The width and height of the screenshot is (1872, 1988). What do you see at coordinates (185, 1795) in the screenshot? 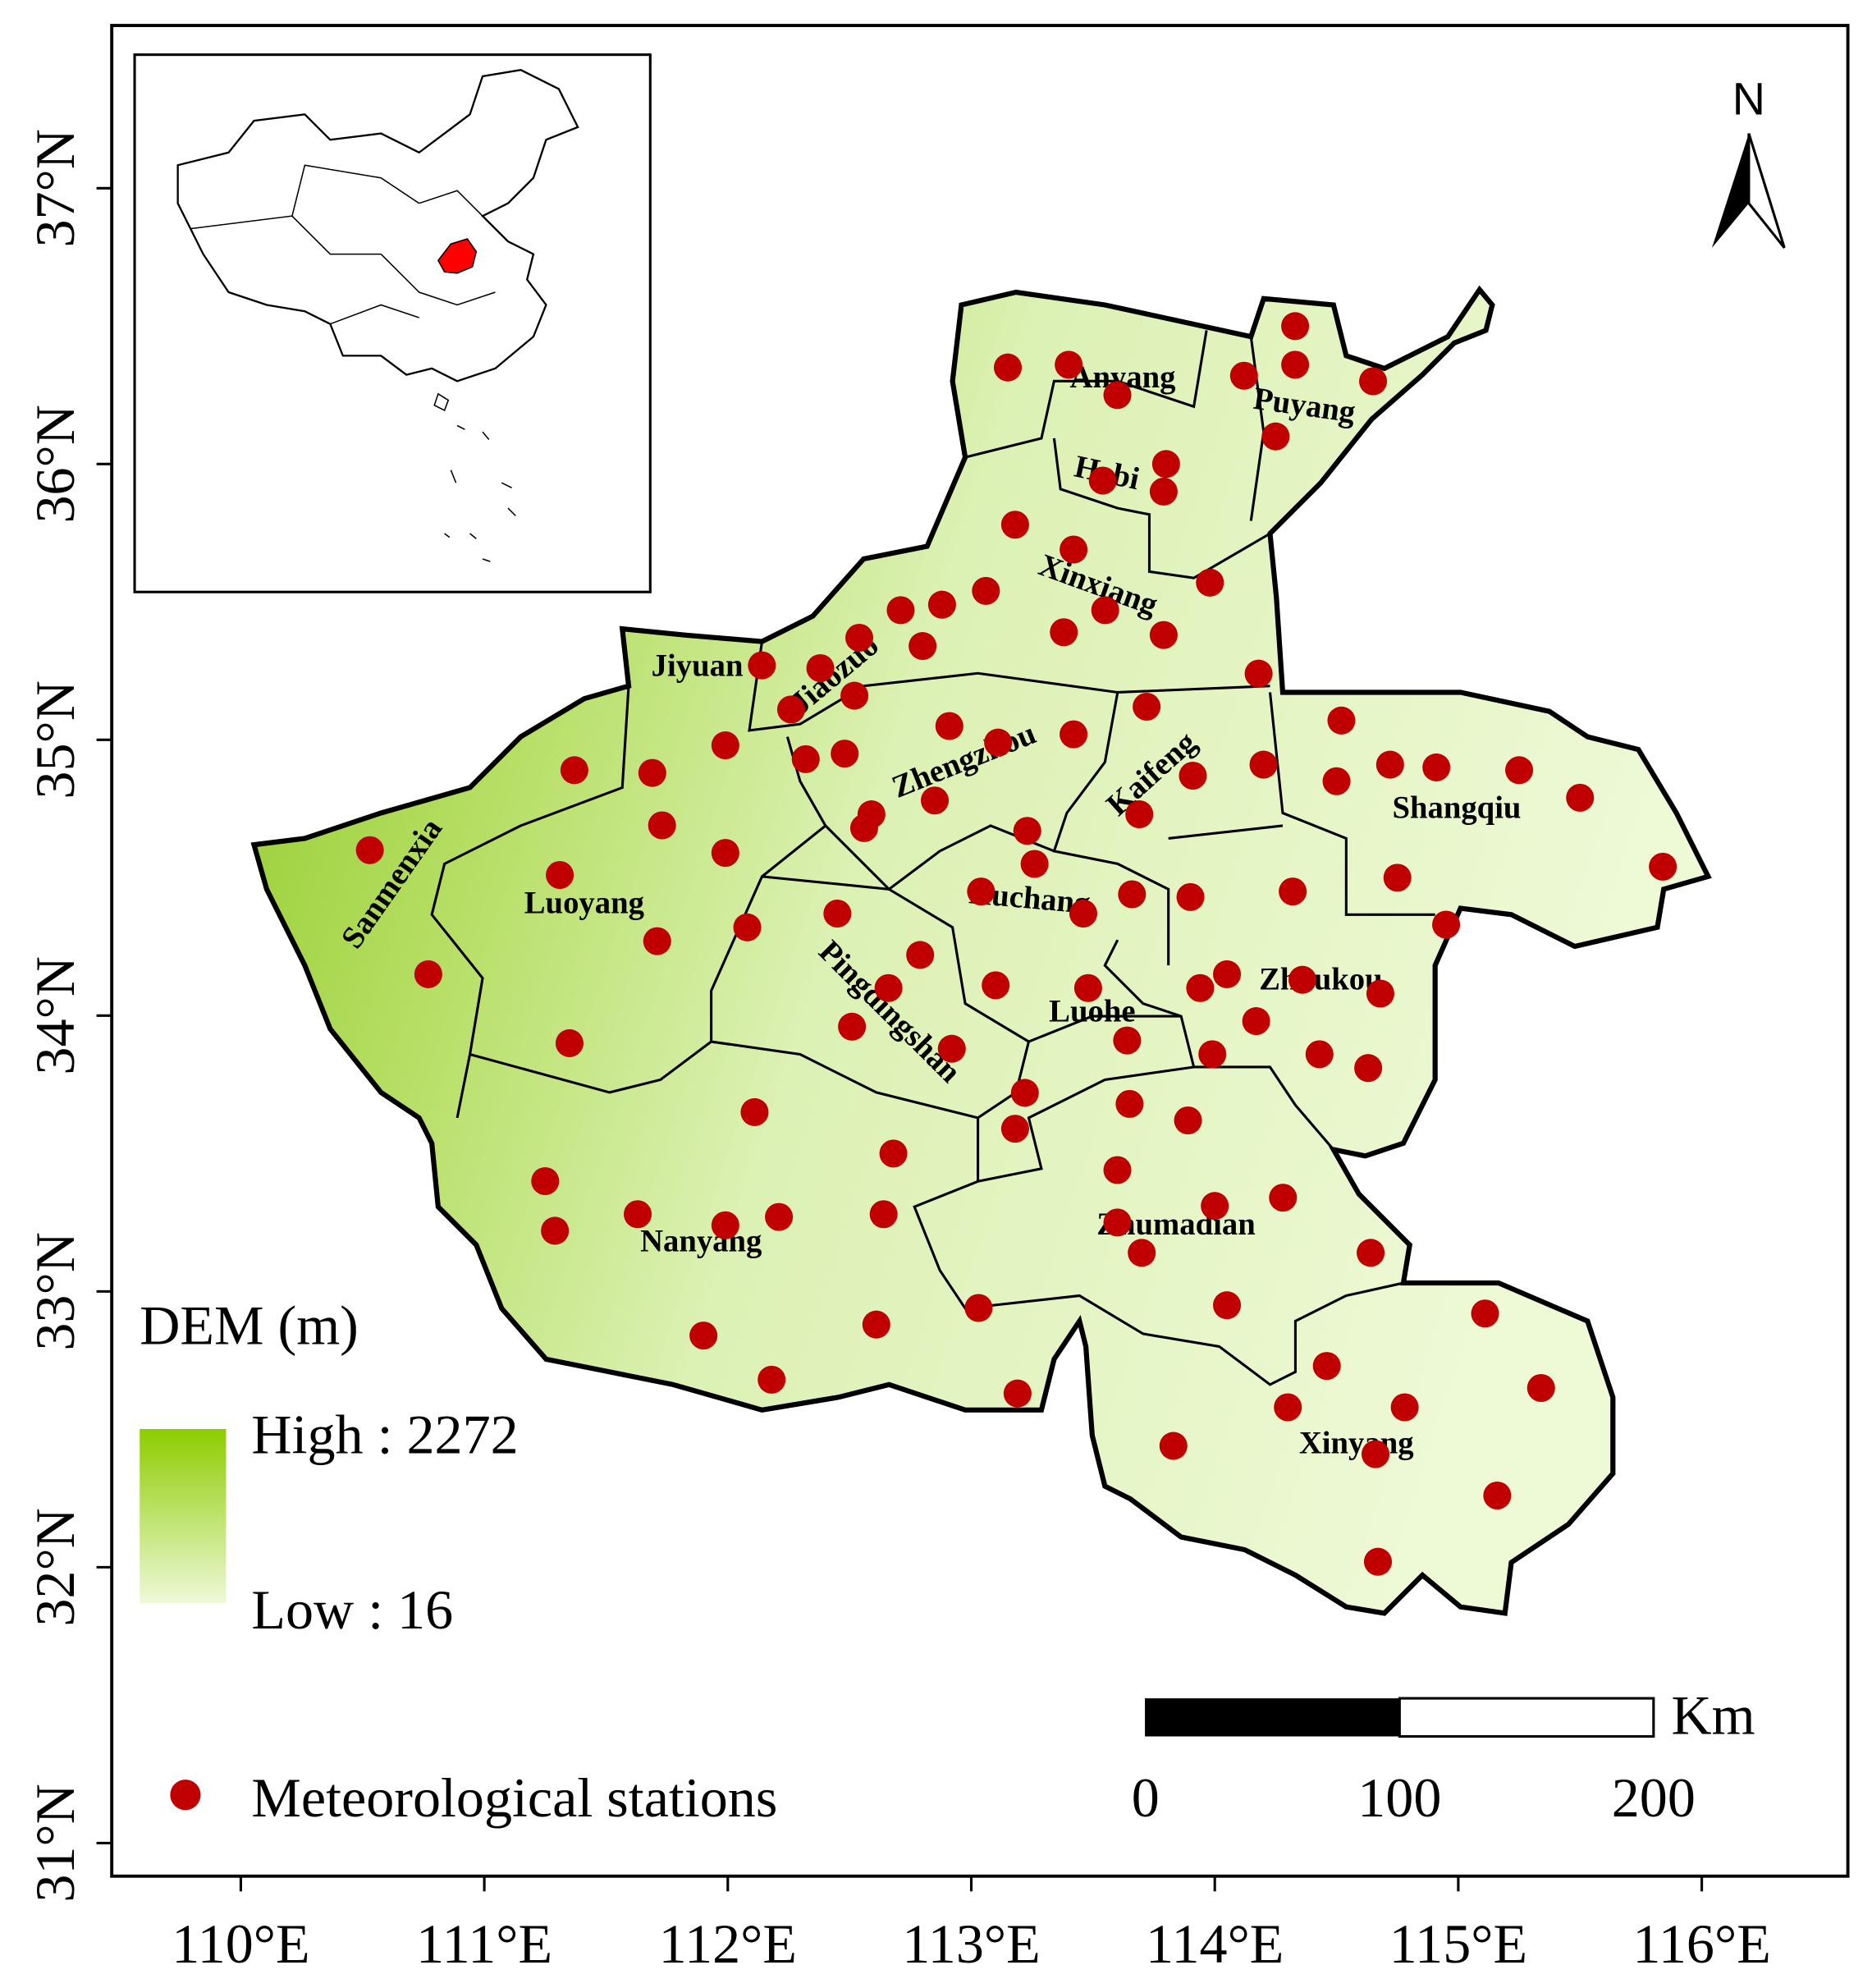
I see `legend-station-symbol` at bounding box center [185, 1795].